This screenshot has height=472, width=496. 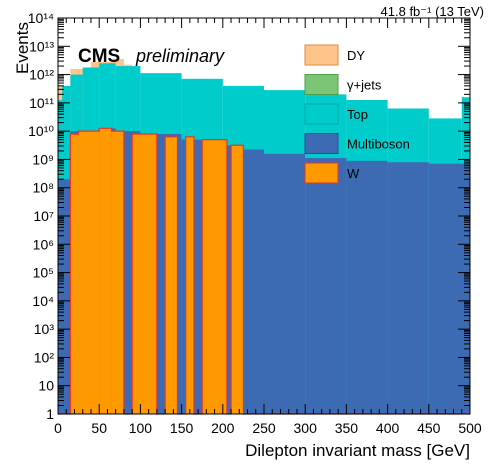 I want to click on y-tick-label-0: 1, so click(x=50, y=414).